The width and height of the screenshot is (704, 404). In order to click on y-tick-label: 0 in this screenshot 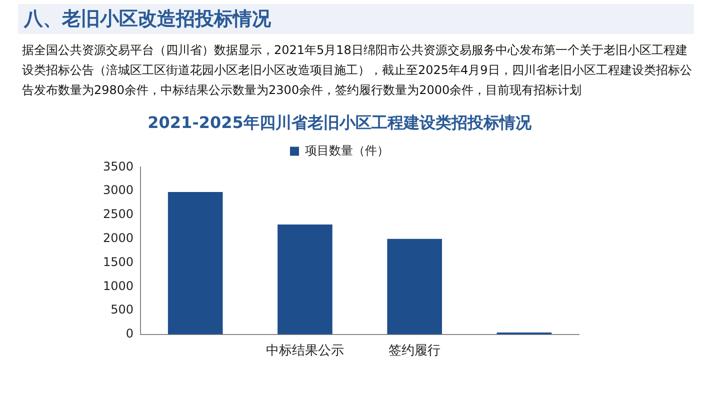, I will do `click(130, 333)`.